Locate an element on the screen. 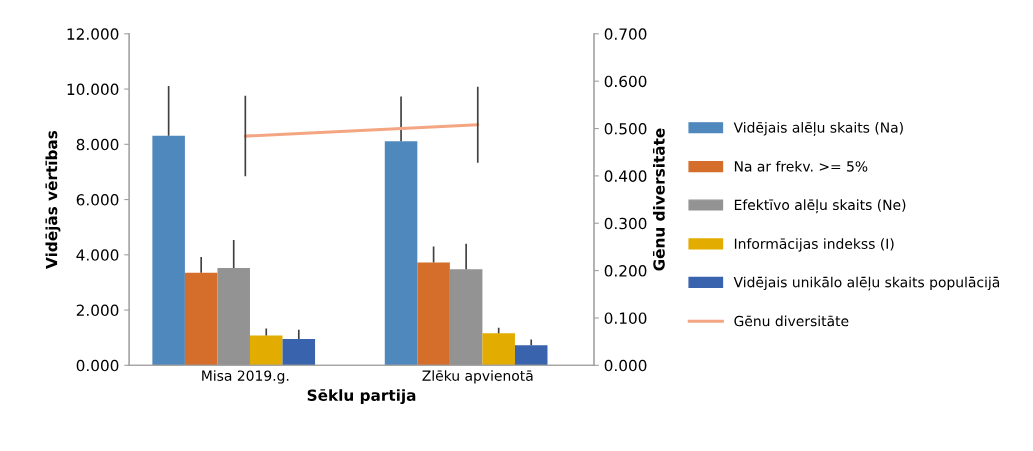 The image size is (1033, 451). y-tick-label: 8.000 is located at coordinates (97, 144).